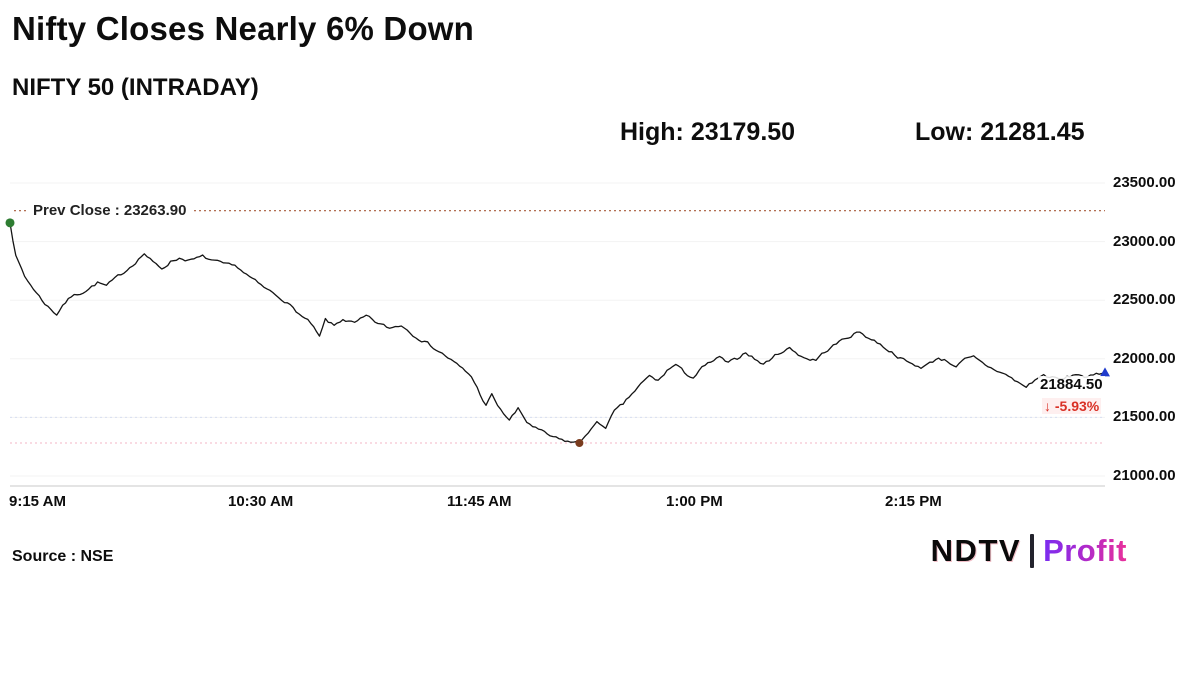 This screenshot has width=1200, height=674. Describe the element at coordinates (1105, 372) in the screenshot. I see `last-price-marker` at that location.